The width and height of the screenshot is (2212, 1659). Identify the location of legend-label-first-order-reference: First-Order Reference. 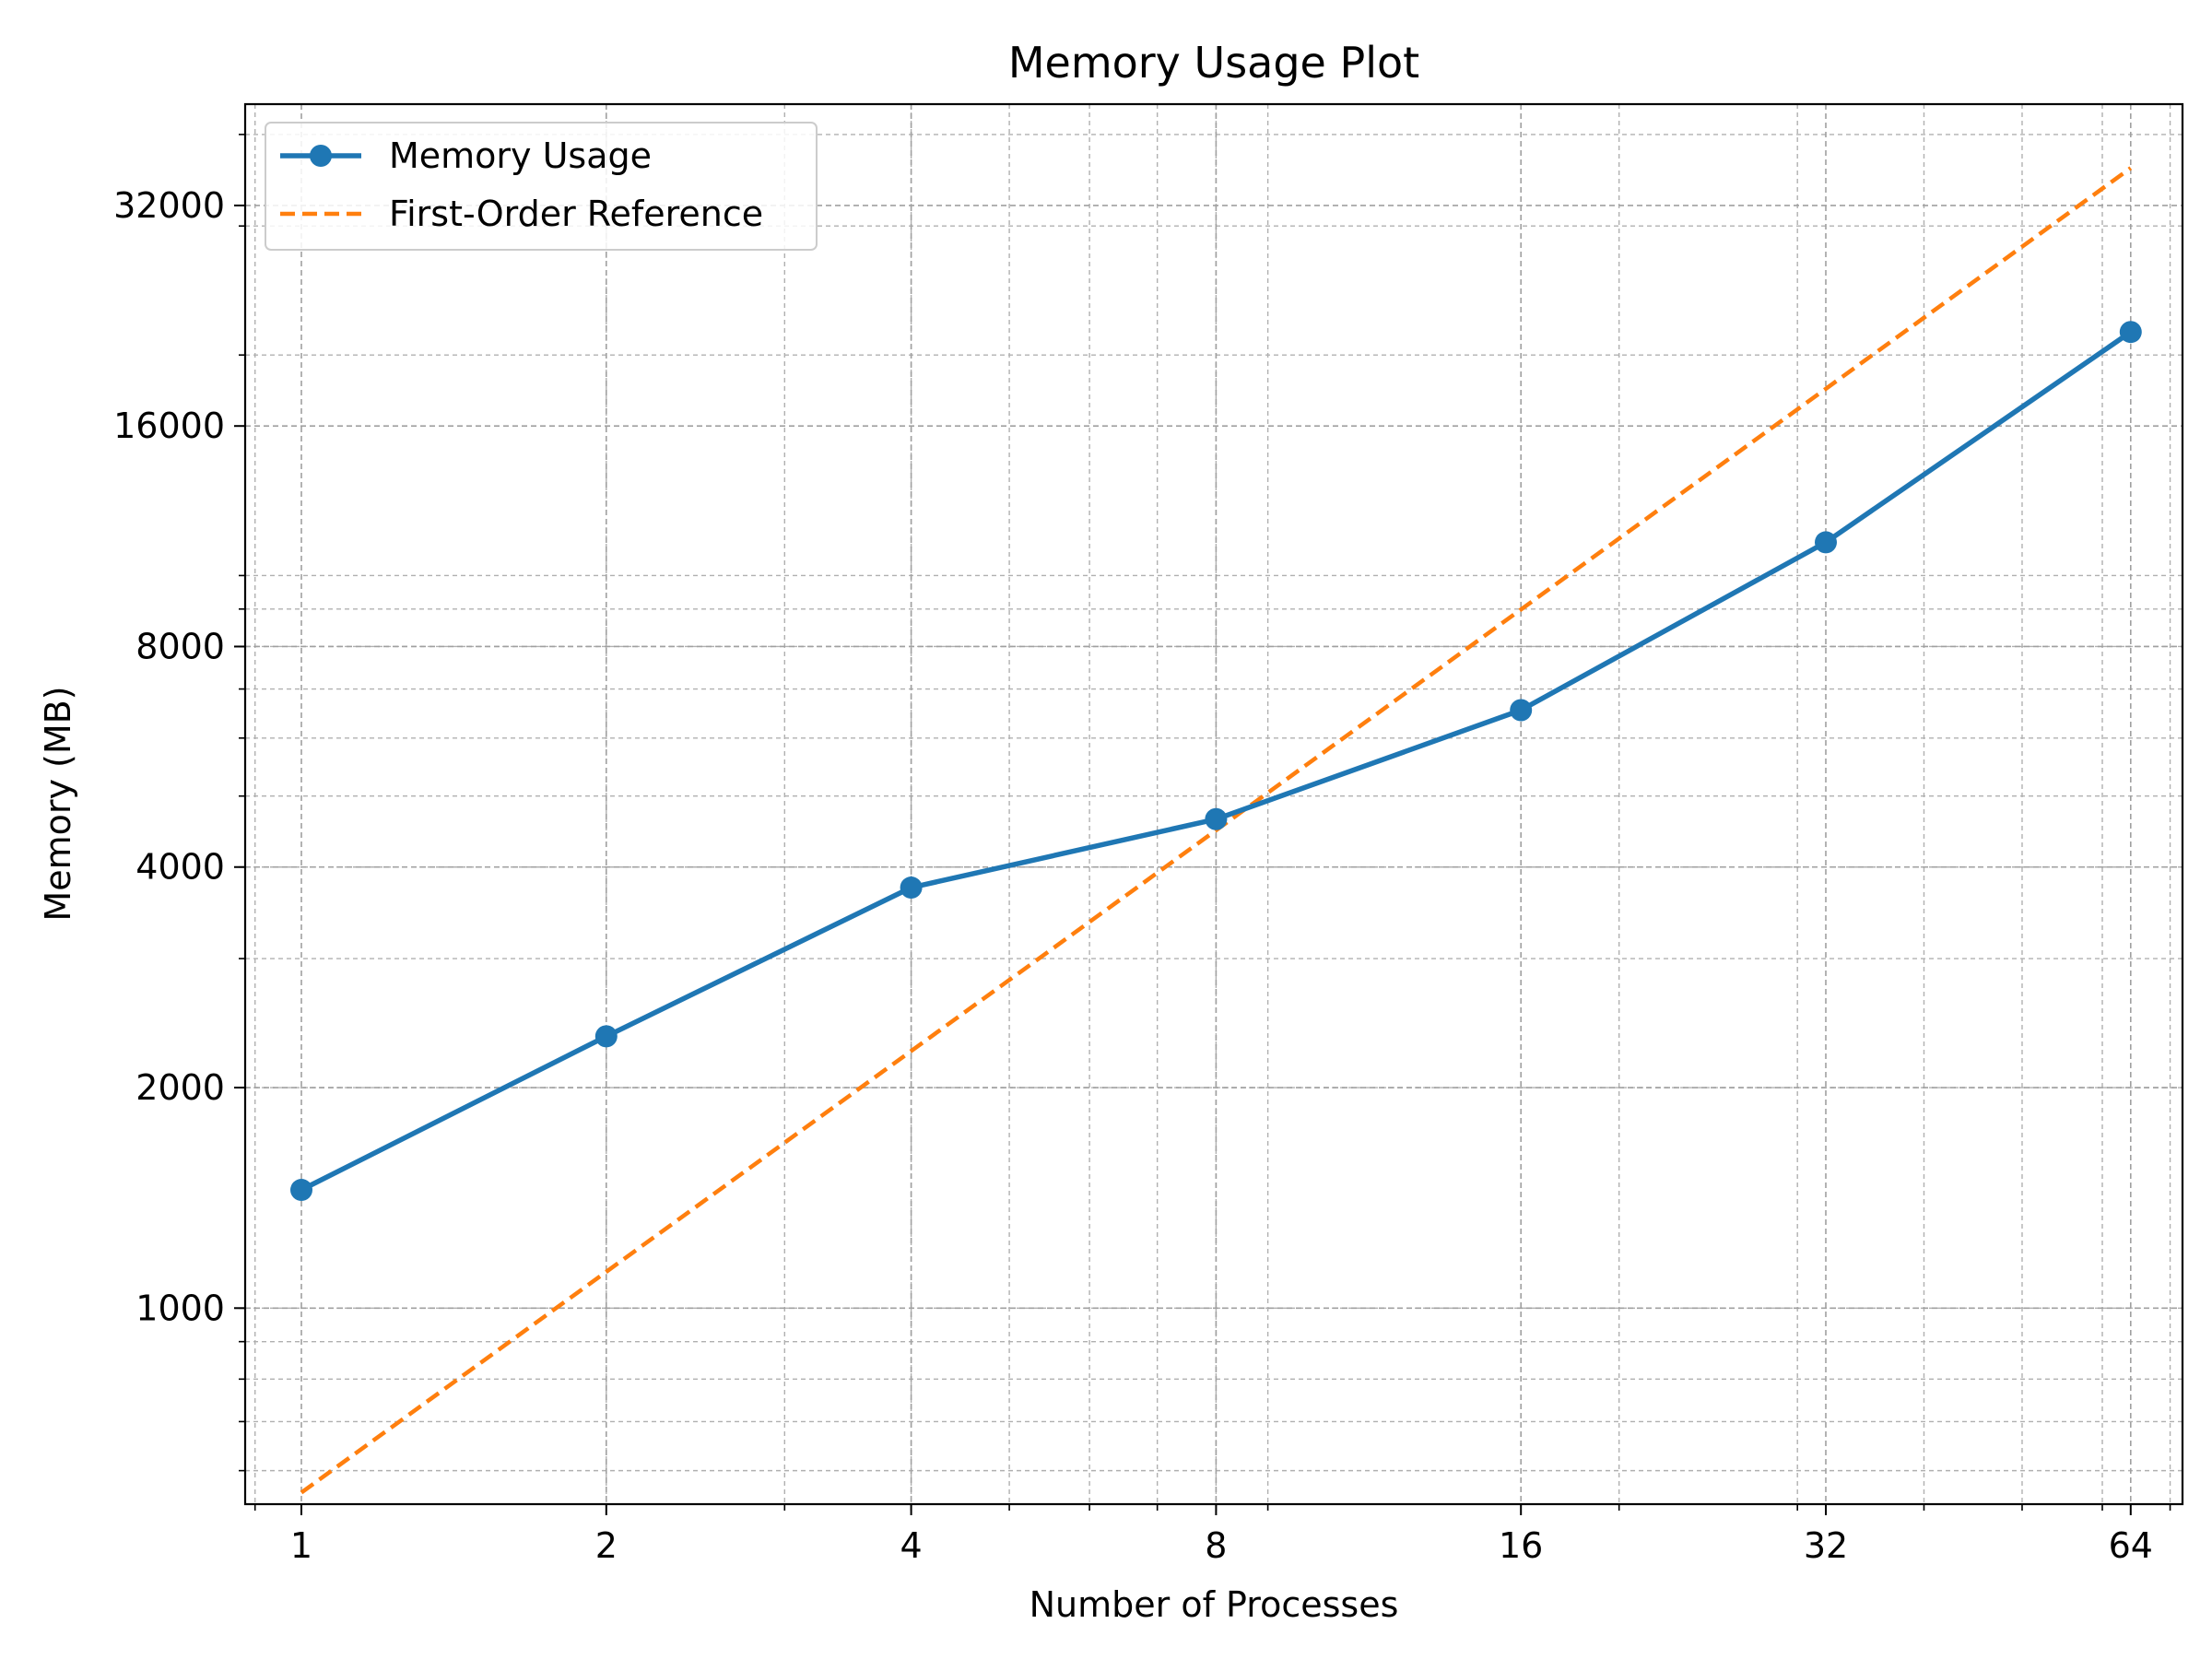
(576, 214).